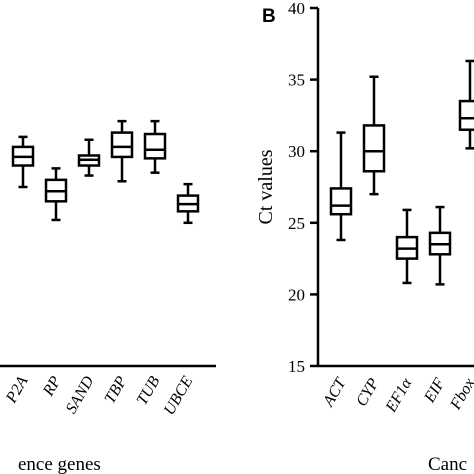 This screenshot has width=474, height=474. I want to click on panel-b-x-tick-fbox: Fbox, so click(460, 395).